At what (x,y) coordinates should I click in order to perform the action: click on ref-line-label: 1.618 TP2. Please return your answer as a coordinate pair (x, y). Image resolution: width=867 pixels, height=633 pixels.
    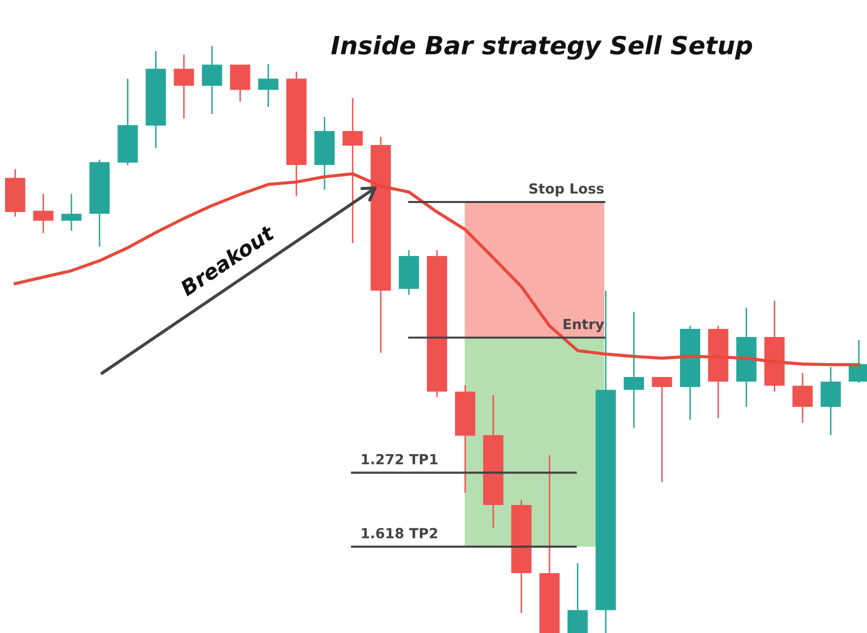
    Looking at the image, I should click on (400, 533).